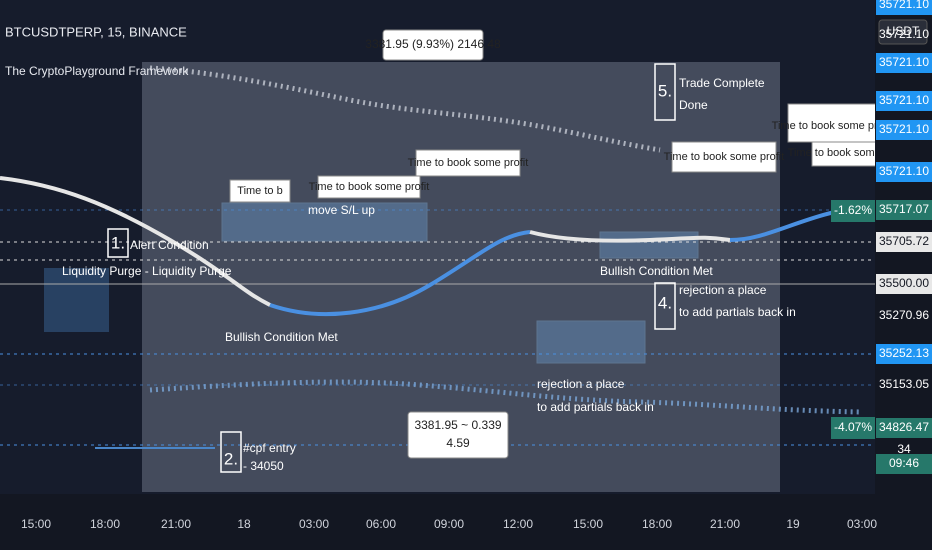  I want to click on step-number: 1., so click(118, 242).